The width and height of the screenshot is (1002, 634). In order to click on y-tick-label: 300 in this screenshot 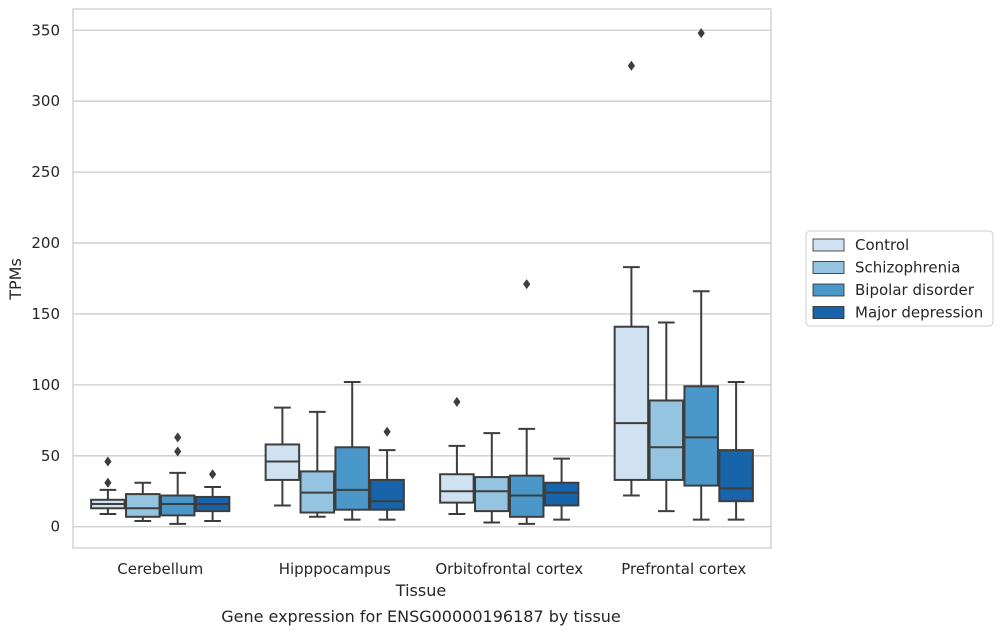, I will do `click(45, 101)`.